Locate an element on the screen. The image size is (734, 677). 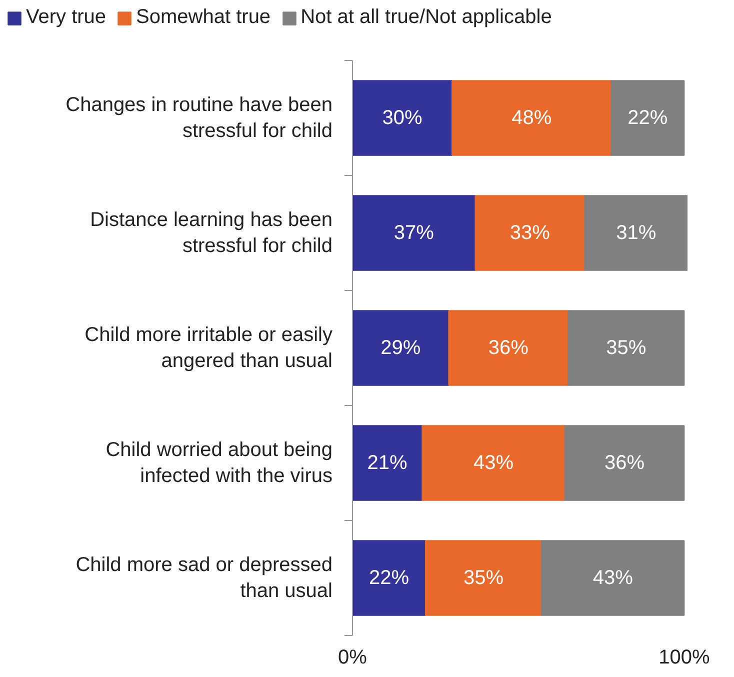
x-tick-label: 0% is located at coordinates (353, 657).